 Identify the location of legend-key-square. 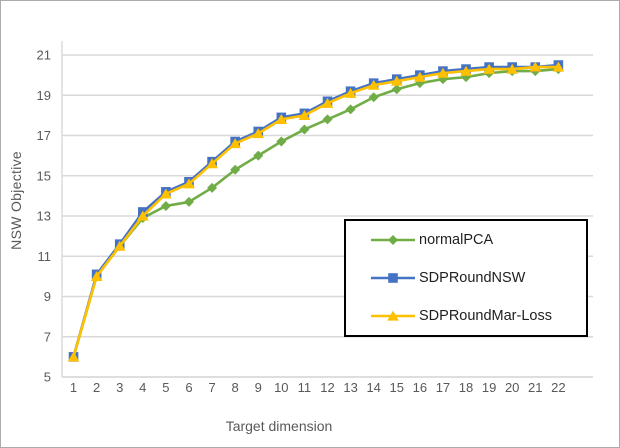
(393, 278).